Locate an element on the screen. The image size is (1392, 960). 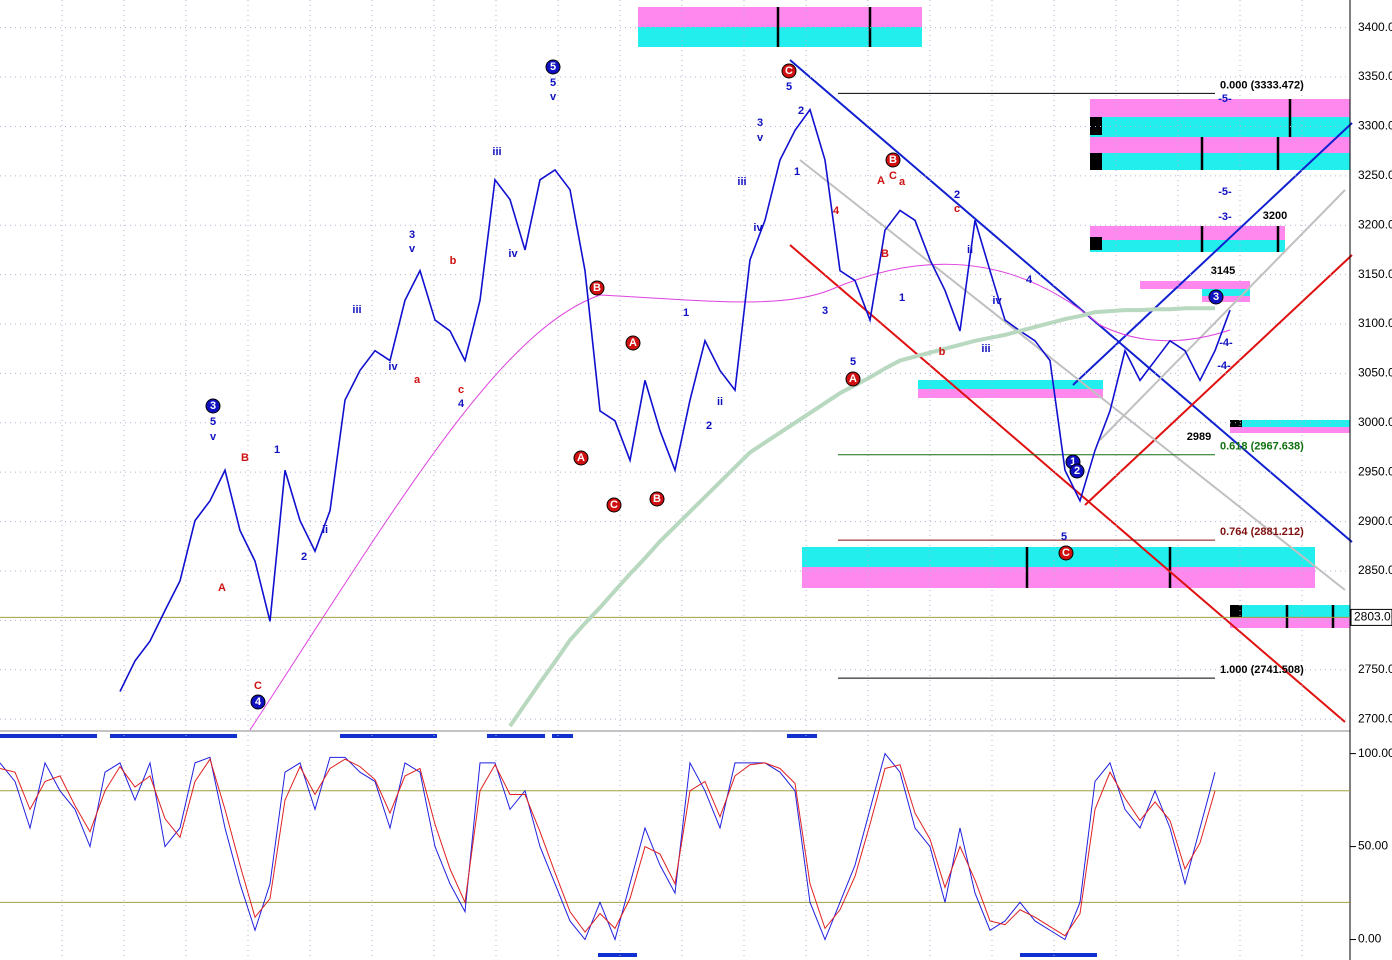
y-tick-label: 3300.00 is located at coordinates (1375, 126).